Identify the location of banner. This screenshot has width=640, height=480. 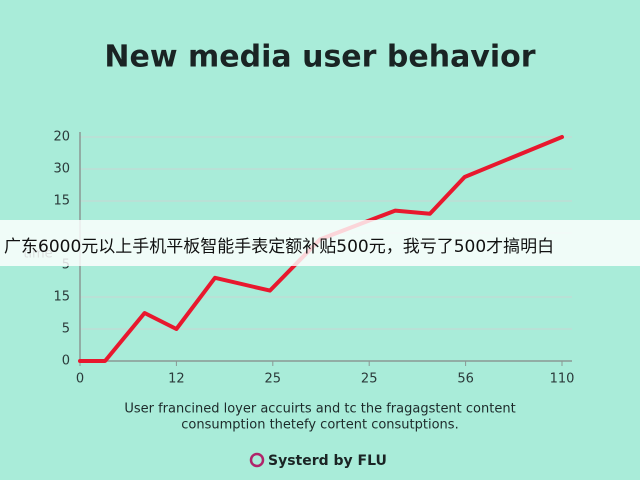
(320, 243).